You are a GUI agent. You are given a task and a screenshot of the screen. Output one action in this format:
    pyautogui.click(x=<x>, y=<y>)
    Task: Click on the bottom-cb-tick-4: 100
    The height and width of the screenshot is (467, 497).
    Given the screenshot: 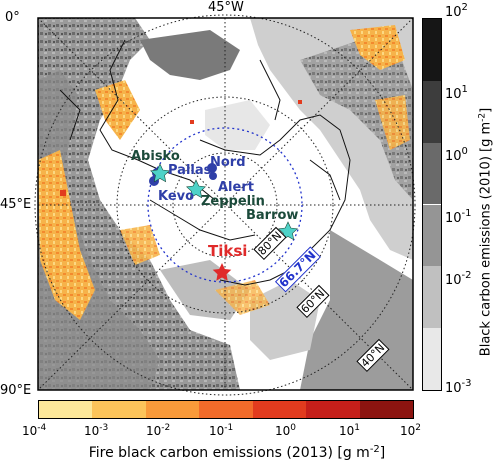 What is the action you would take?
    pyautogui.click(x=286, y=430)
    